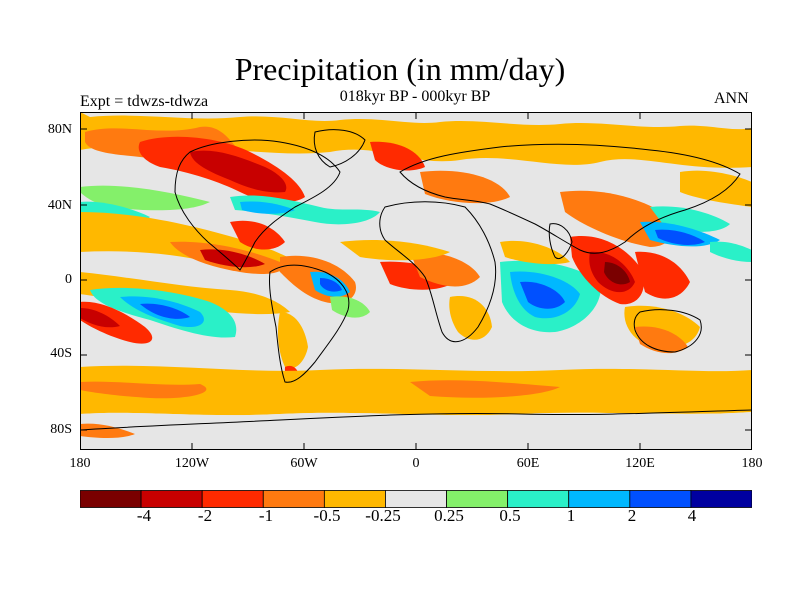 Image resolution: width=800 pixels, height=600 pixels. What do you see at coordinates (510, 515) in the screenshot?
I see `colorbar-label: 0.5` at bounding box center [510, 515].